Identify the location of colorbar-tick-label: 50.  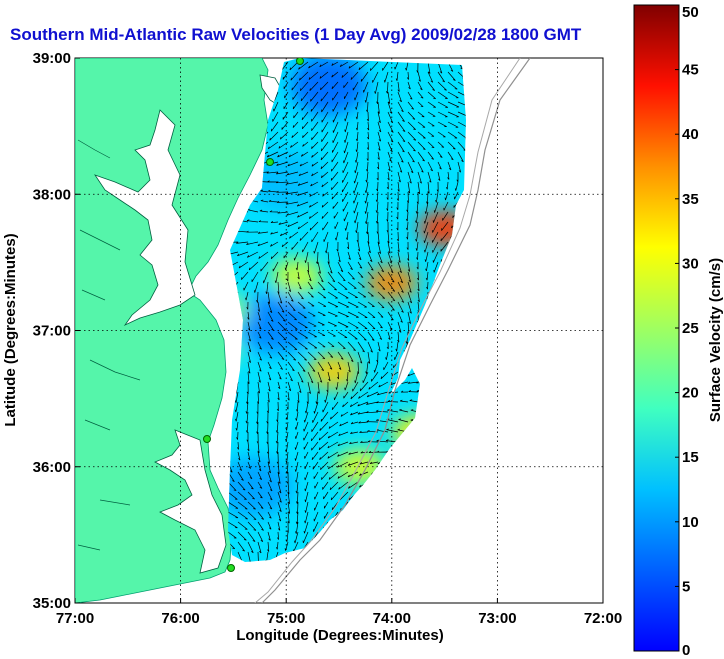
(690, 12).